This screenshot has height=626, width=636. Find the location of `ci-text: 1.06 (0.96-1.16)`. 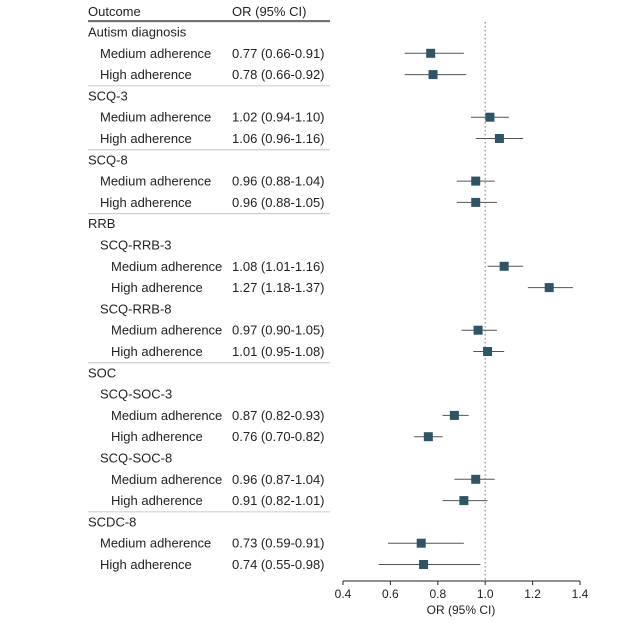

ci-text: 1.06 (0.96-1.16) is located at coordinates (278, 138).